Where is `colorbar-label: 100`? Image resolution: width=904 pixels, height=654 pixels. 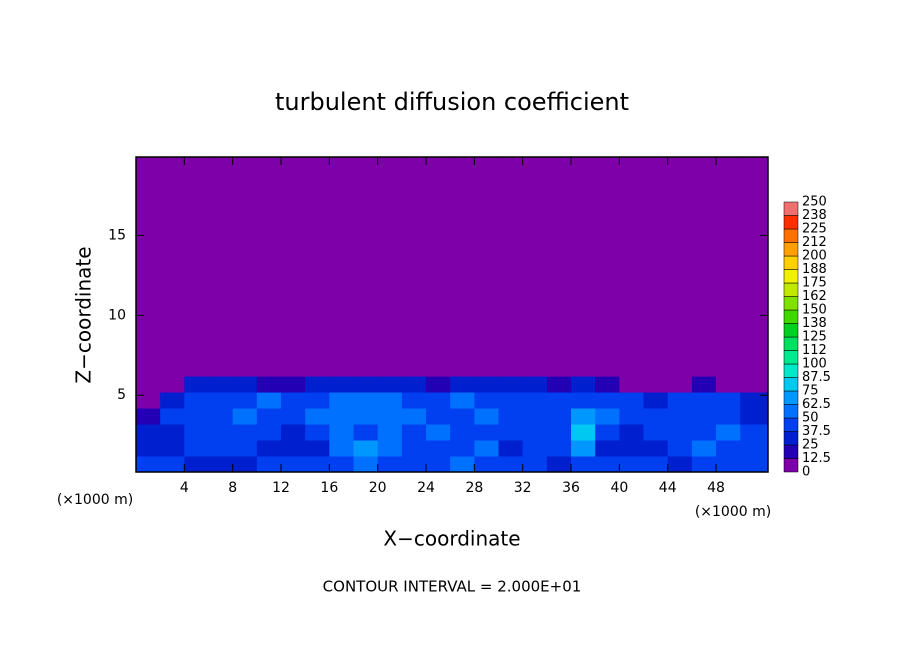 colorbar-label: 100 is located at coordinates (814, 364).